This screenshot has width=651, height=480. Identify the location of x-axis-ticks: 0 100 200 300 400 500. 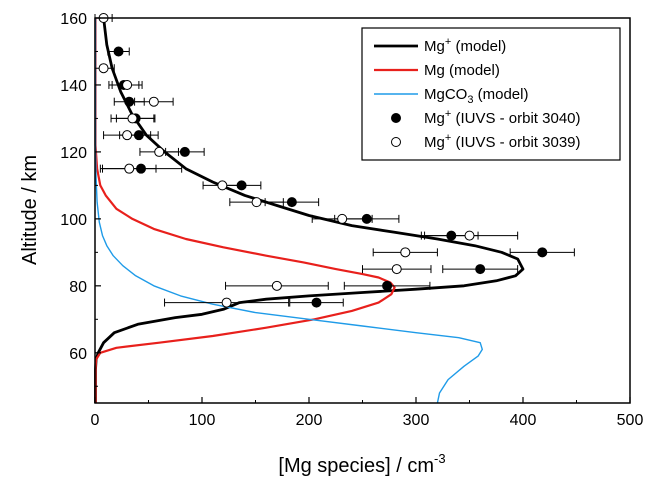
(367, 413).